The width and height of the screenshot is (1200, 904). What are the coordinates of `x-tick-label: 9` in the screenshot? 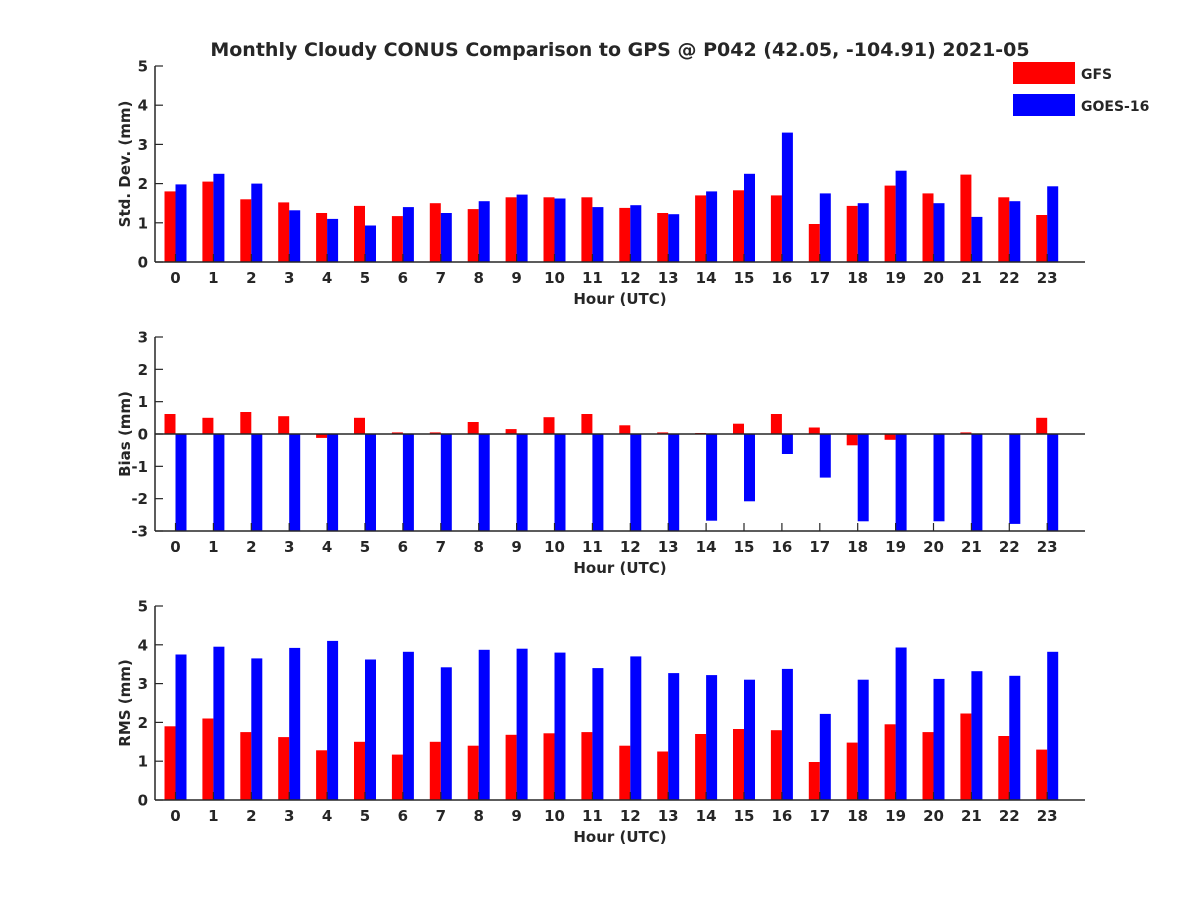 It's located at (516, 816).